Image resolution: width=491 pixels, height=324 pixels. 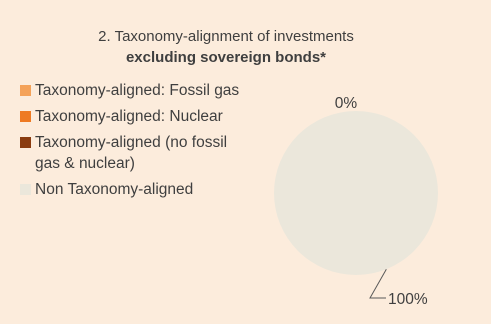 What do you see at coordinates (226, 36) in the screenshot?
I see `chart-title-line1: 2. Taxonomy-alignment of investments` at bounding box center [226, 36].